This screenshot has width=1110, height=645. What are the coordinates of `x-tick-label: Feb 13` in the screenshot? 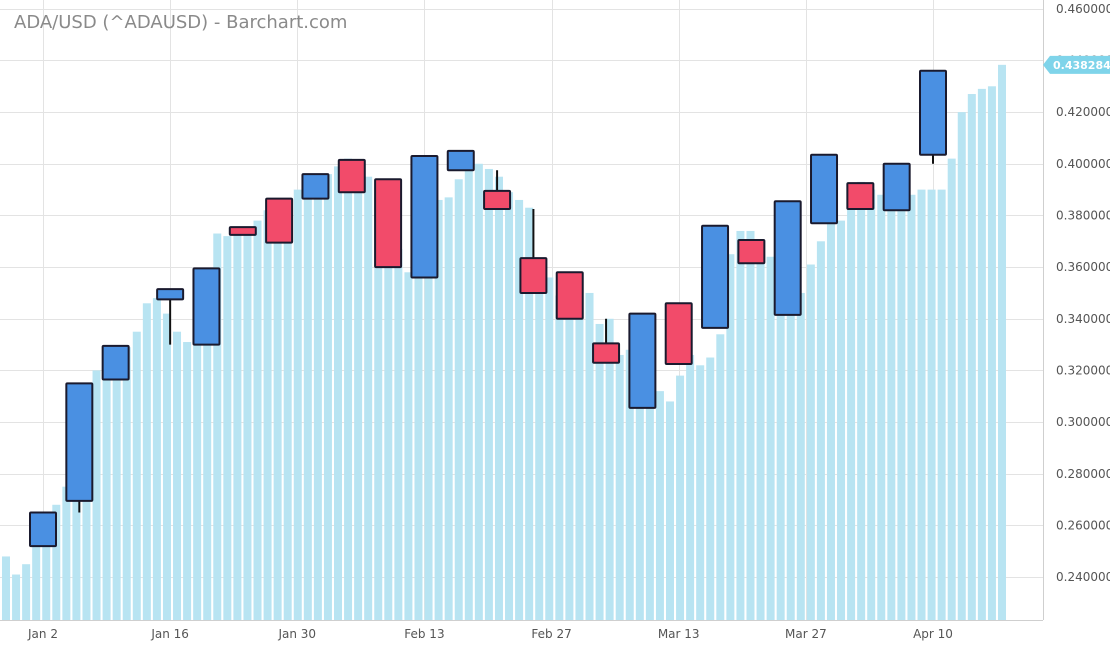 It's located at (424, 634).